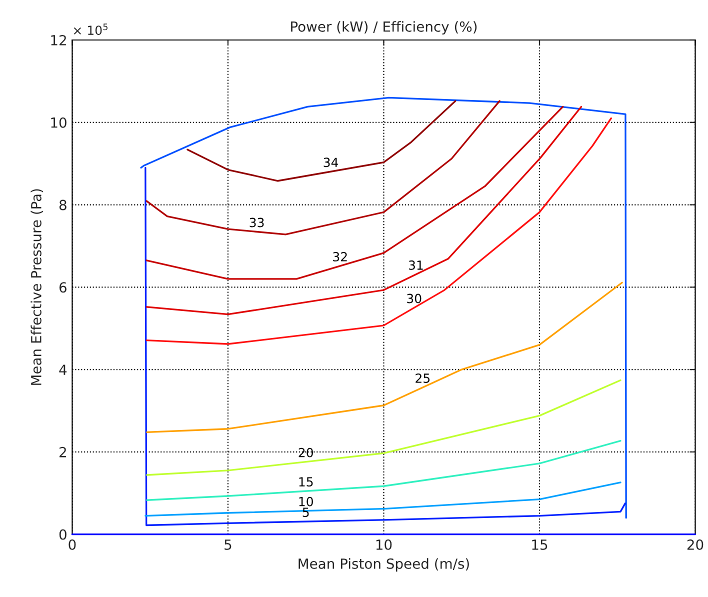  I want to click on y-tick-label: 6, so click(62, 287).